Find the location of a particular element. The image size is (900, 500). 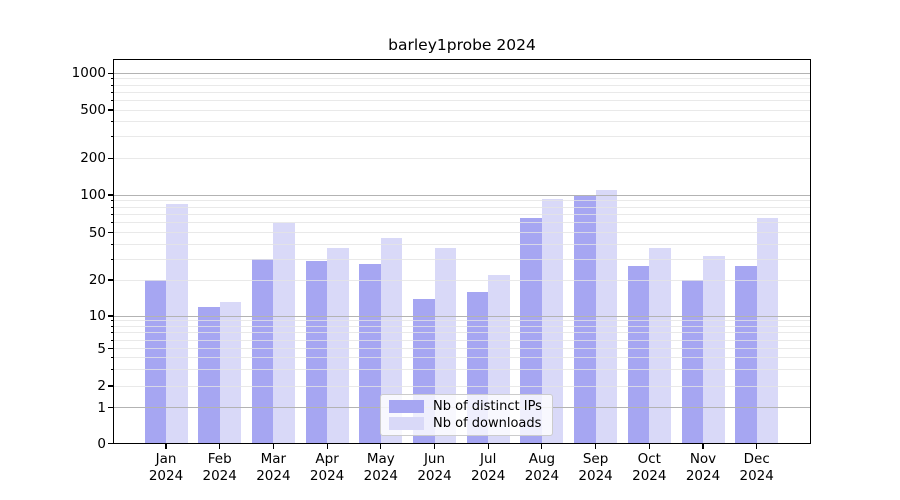

x-tick-label: Jul 2024 is located at coordinates (488, 467).